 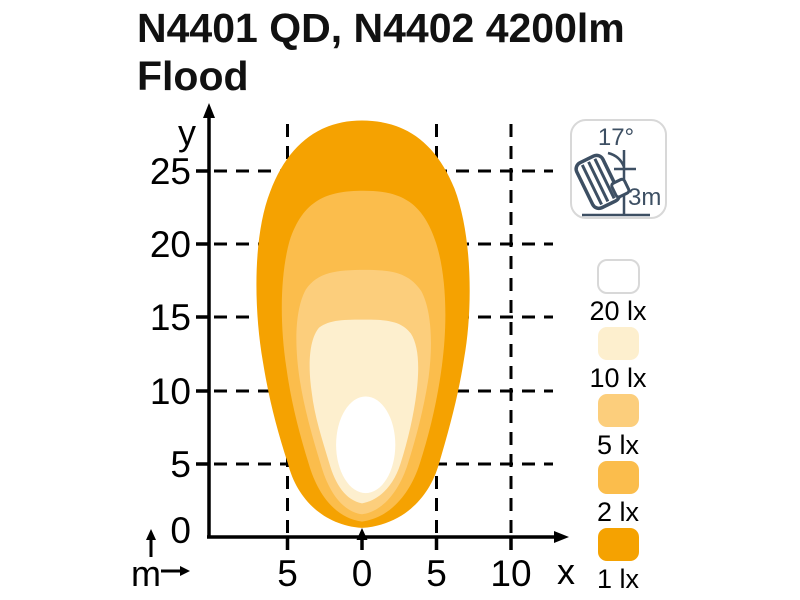 What do you see at coordinates (193, 76) in the screenshot?
I see `title-line-2: Flood` at bounding box center [193, 76].